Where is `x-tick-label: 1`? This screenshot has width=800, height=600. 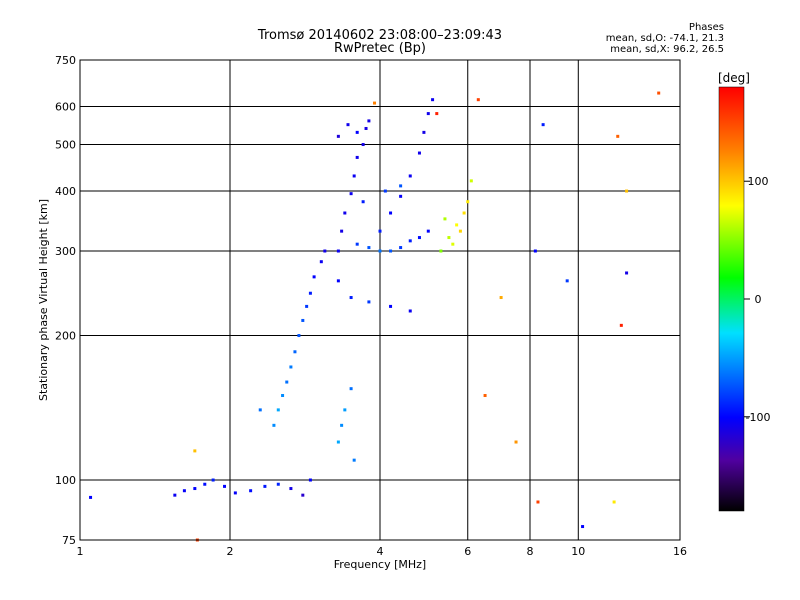
x-tick-label: 1 is located at coordinates (80, 551).